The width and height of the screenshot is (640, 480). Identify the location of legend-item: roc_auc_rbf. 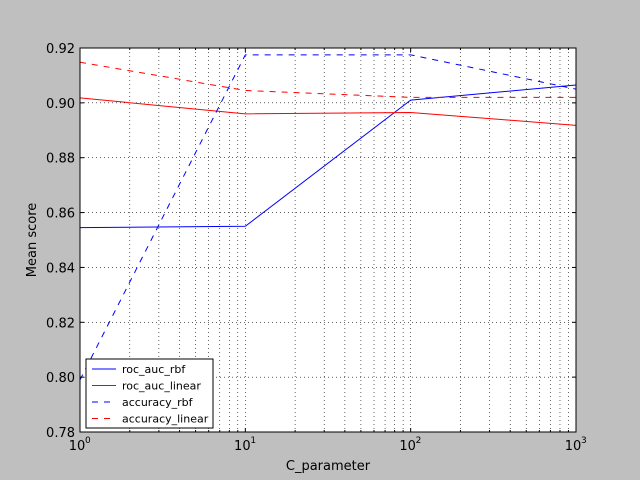
(139, 369).